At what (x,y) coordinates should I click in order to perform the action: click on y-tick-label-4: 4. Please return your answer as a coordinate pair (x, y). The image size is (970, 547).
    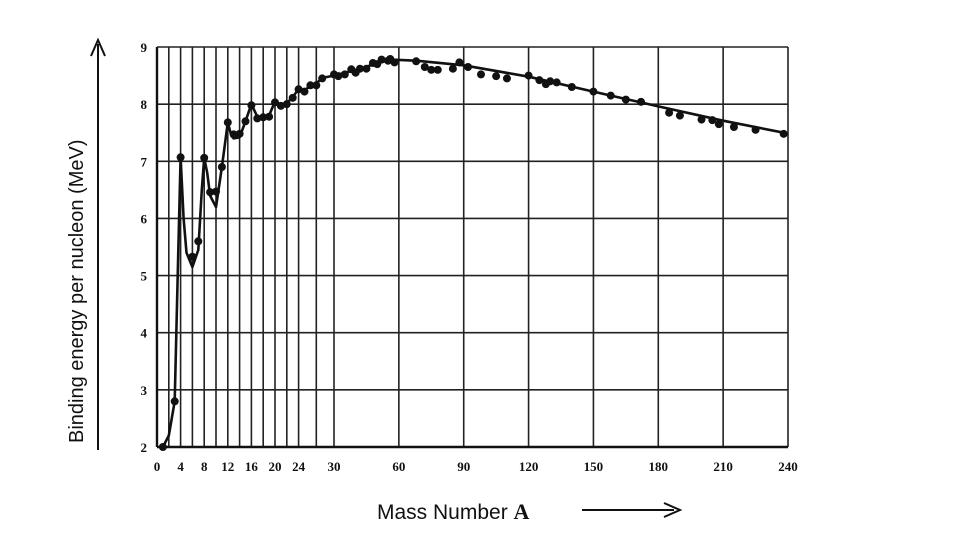
    Looking at the image, I should click on (144, 333).